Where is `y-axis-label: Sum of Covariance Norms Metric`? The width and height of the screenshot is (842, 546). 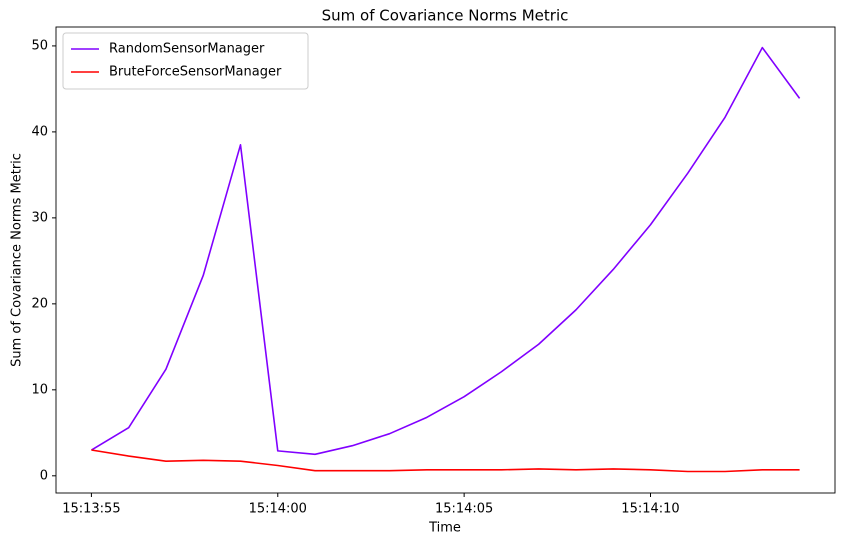 y-axis-label: Sum of Covariance Norms Metric is located at coordinates (17, 260).